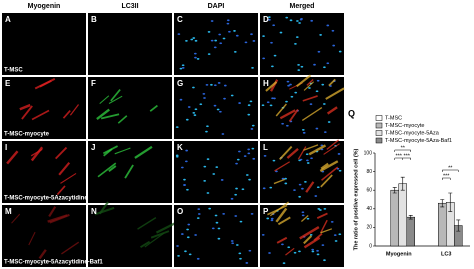 The width and height of the screenshot is (474, 269). Describe the element at coordinates (446, 254) in the screenshot. I see `x-tick-label: LC3` at that location.